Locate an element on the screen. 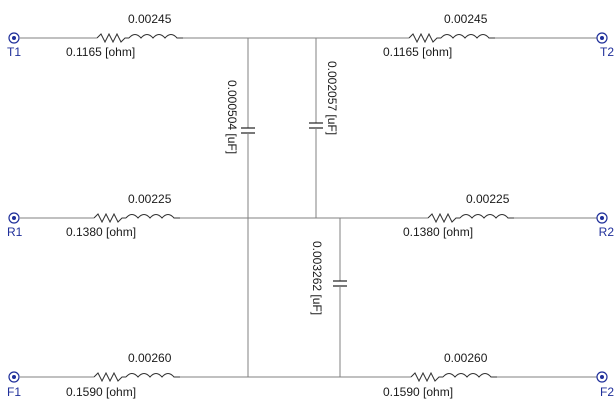  rl-symbol-r-right is located at coordinates (470, 218).